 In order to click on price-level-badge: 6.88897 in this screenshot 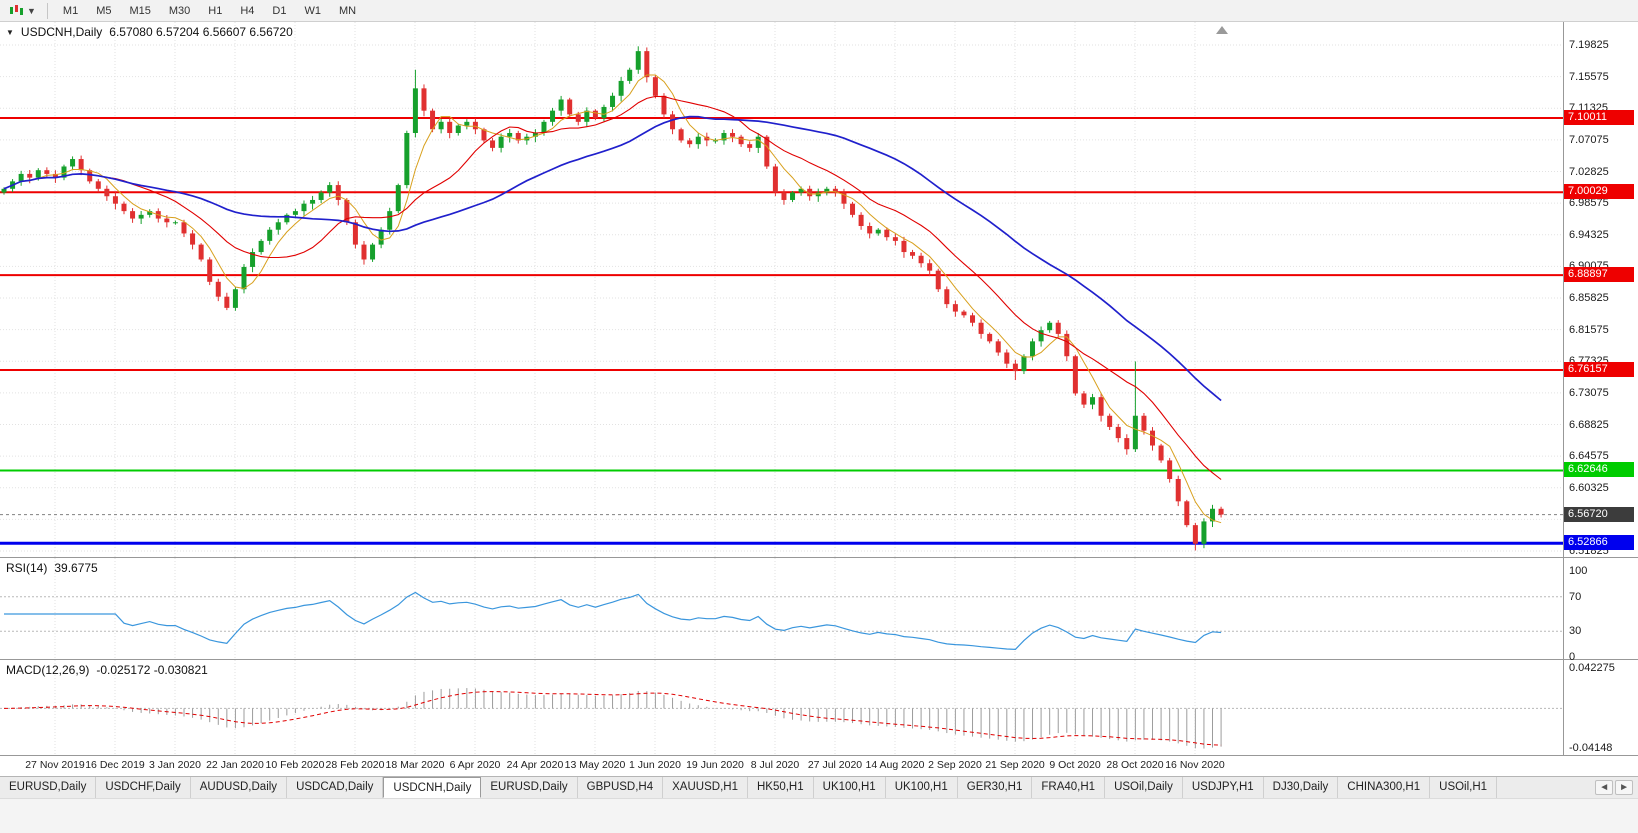, I will do `click(1599, 275)`.